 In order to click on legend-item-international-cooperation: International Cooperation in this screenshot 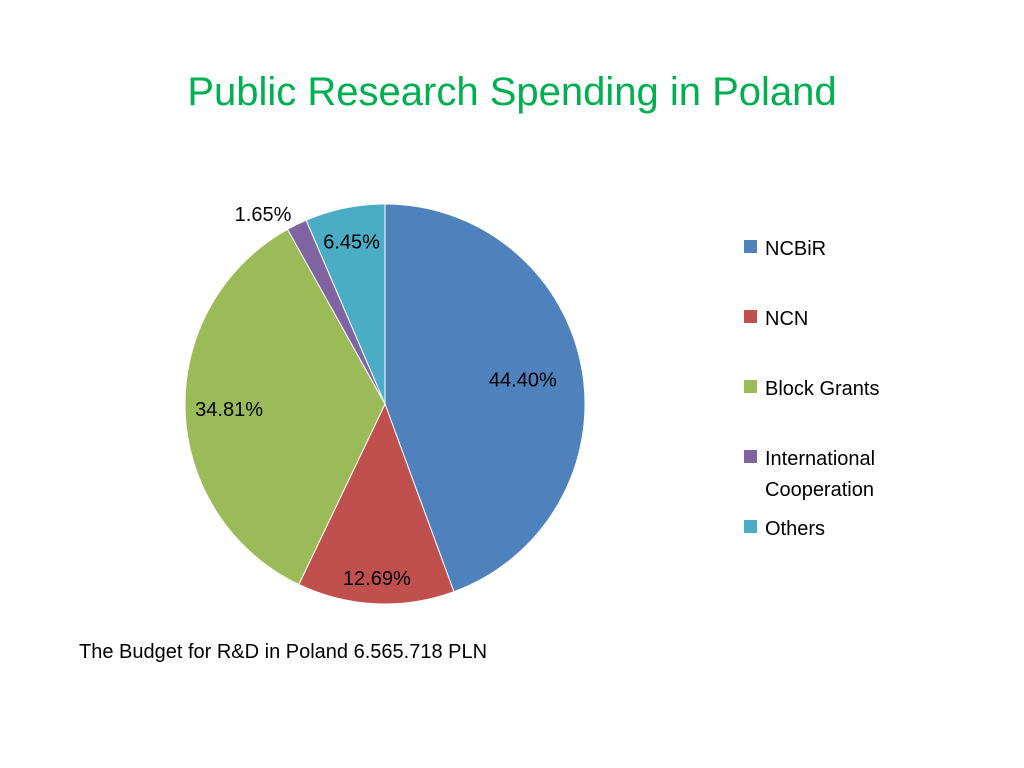, I will do `click(829, 475)`.